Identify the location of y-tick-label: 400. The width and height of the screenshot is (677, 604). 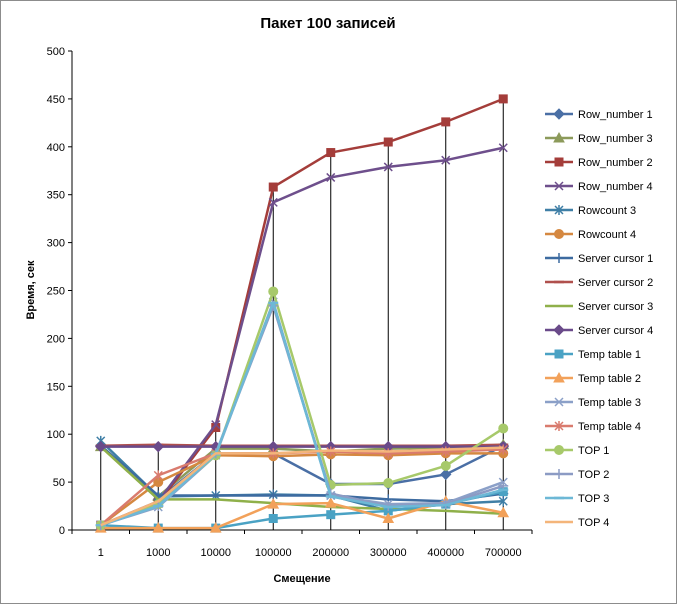
(56, 148).